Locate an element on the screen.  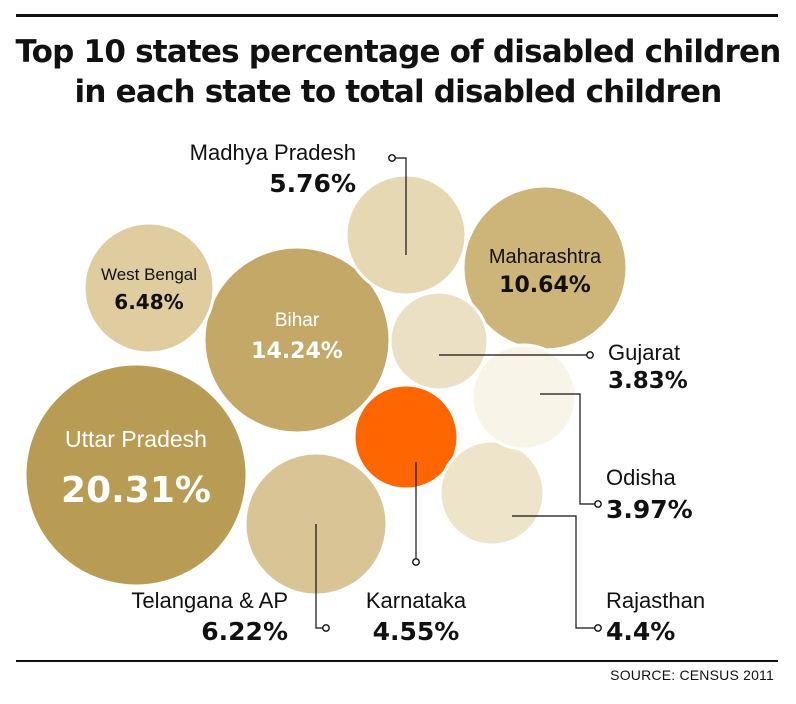
leader-line-odisha is located at coordinates (569, 449).